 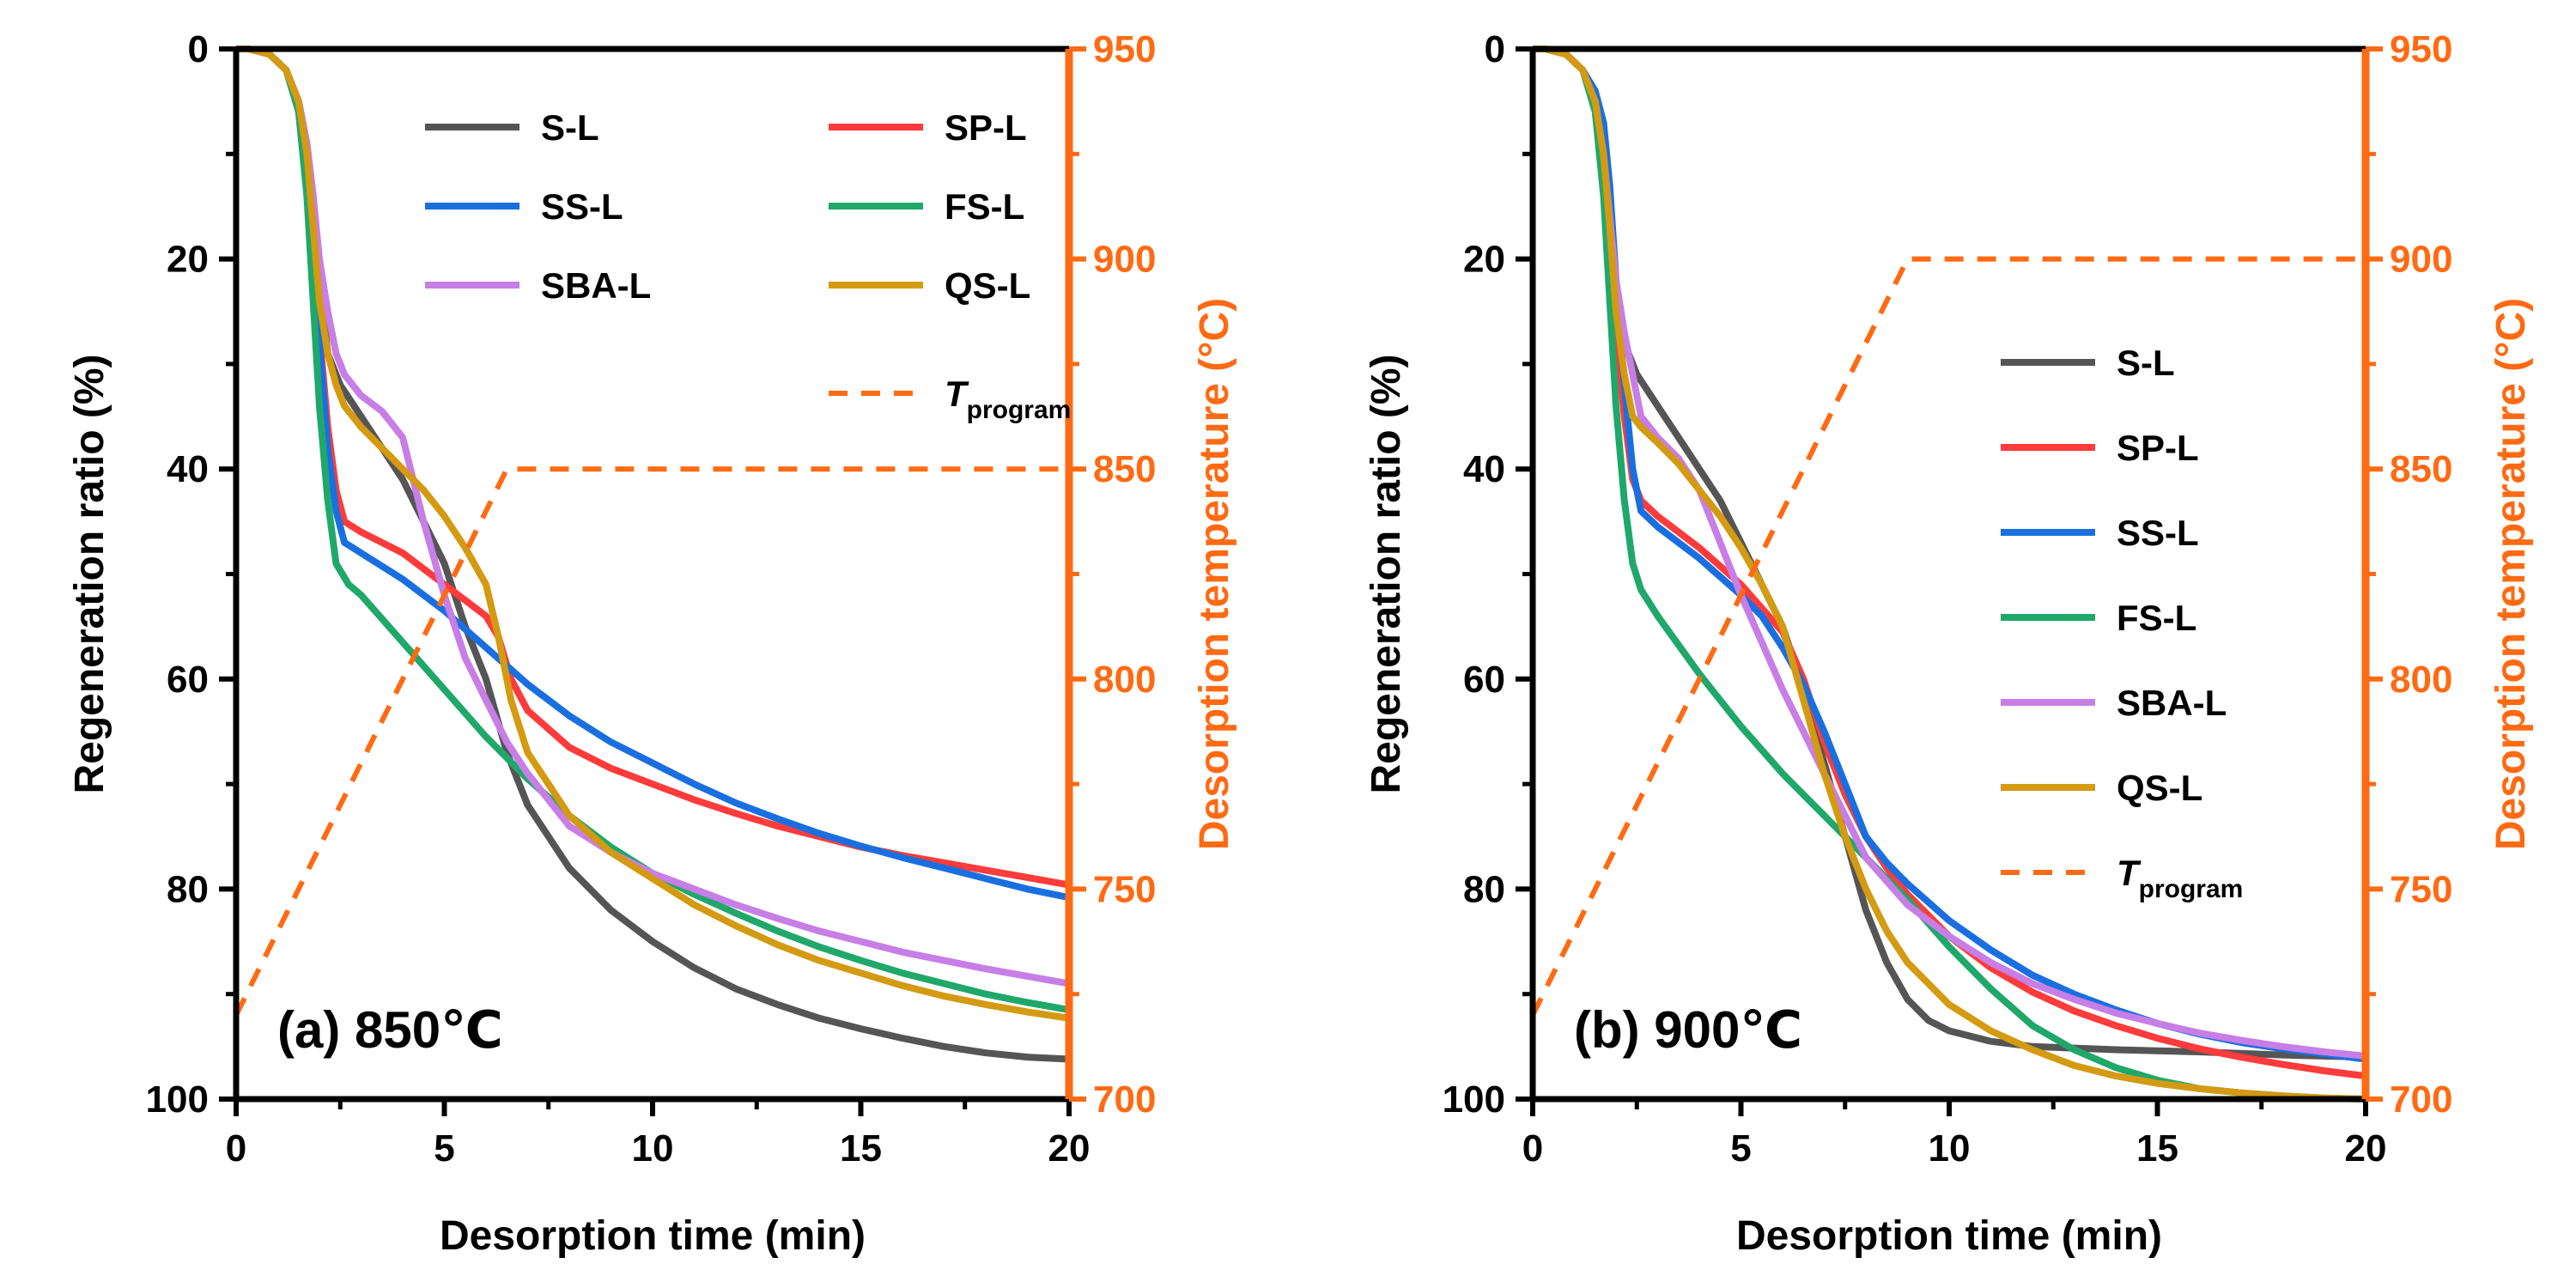 I want to click on panel-label: (a) 850℃, so click(x=390, y=1030).